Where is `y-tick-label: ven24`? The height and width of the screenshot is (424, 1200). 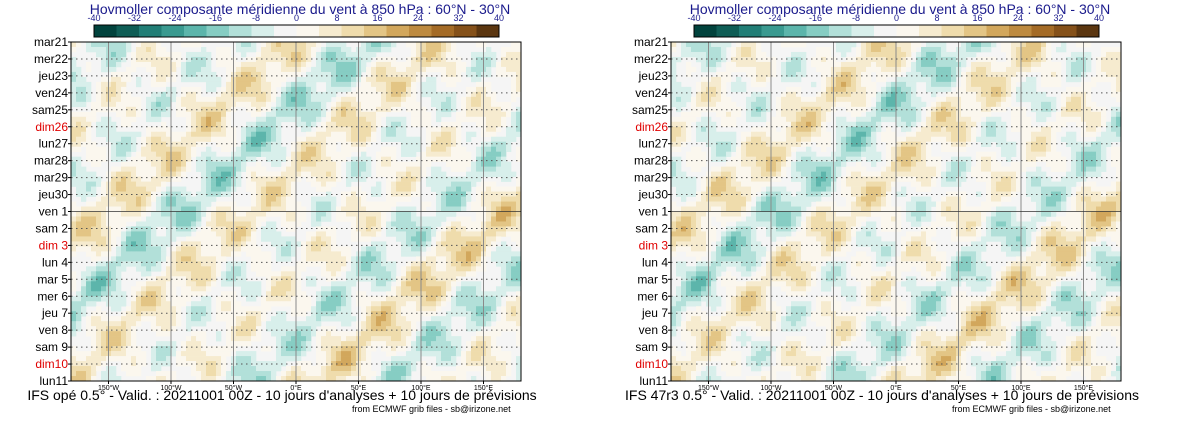 y-tick-label: ven24 is located at coordinates (651, 93).